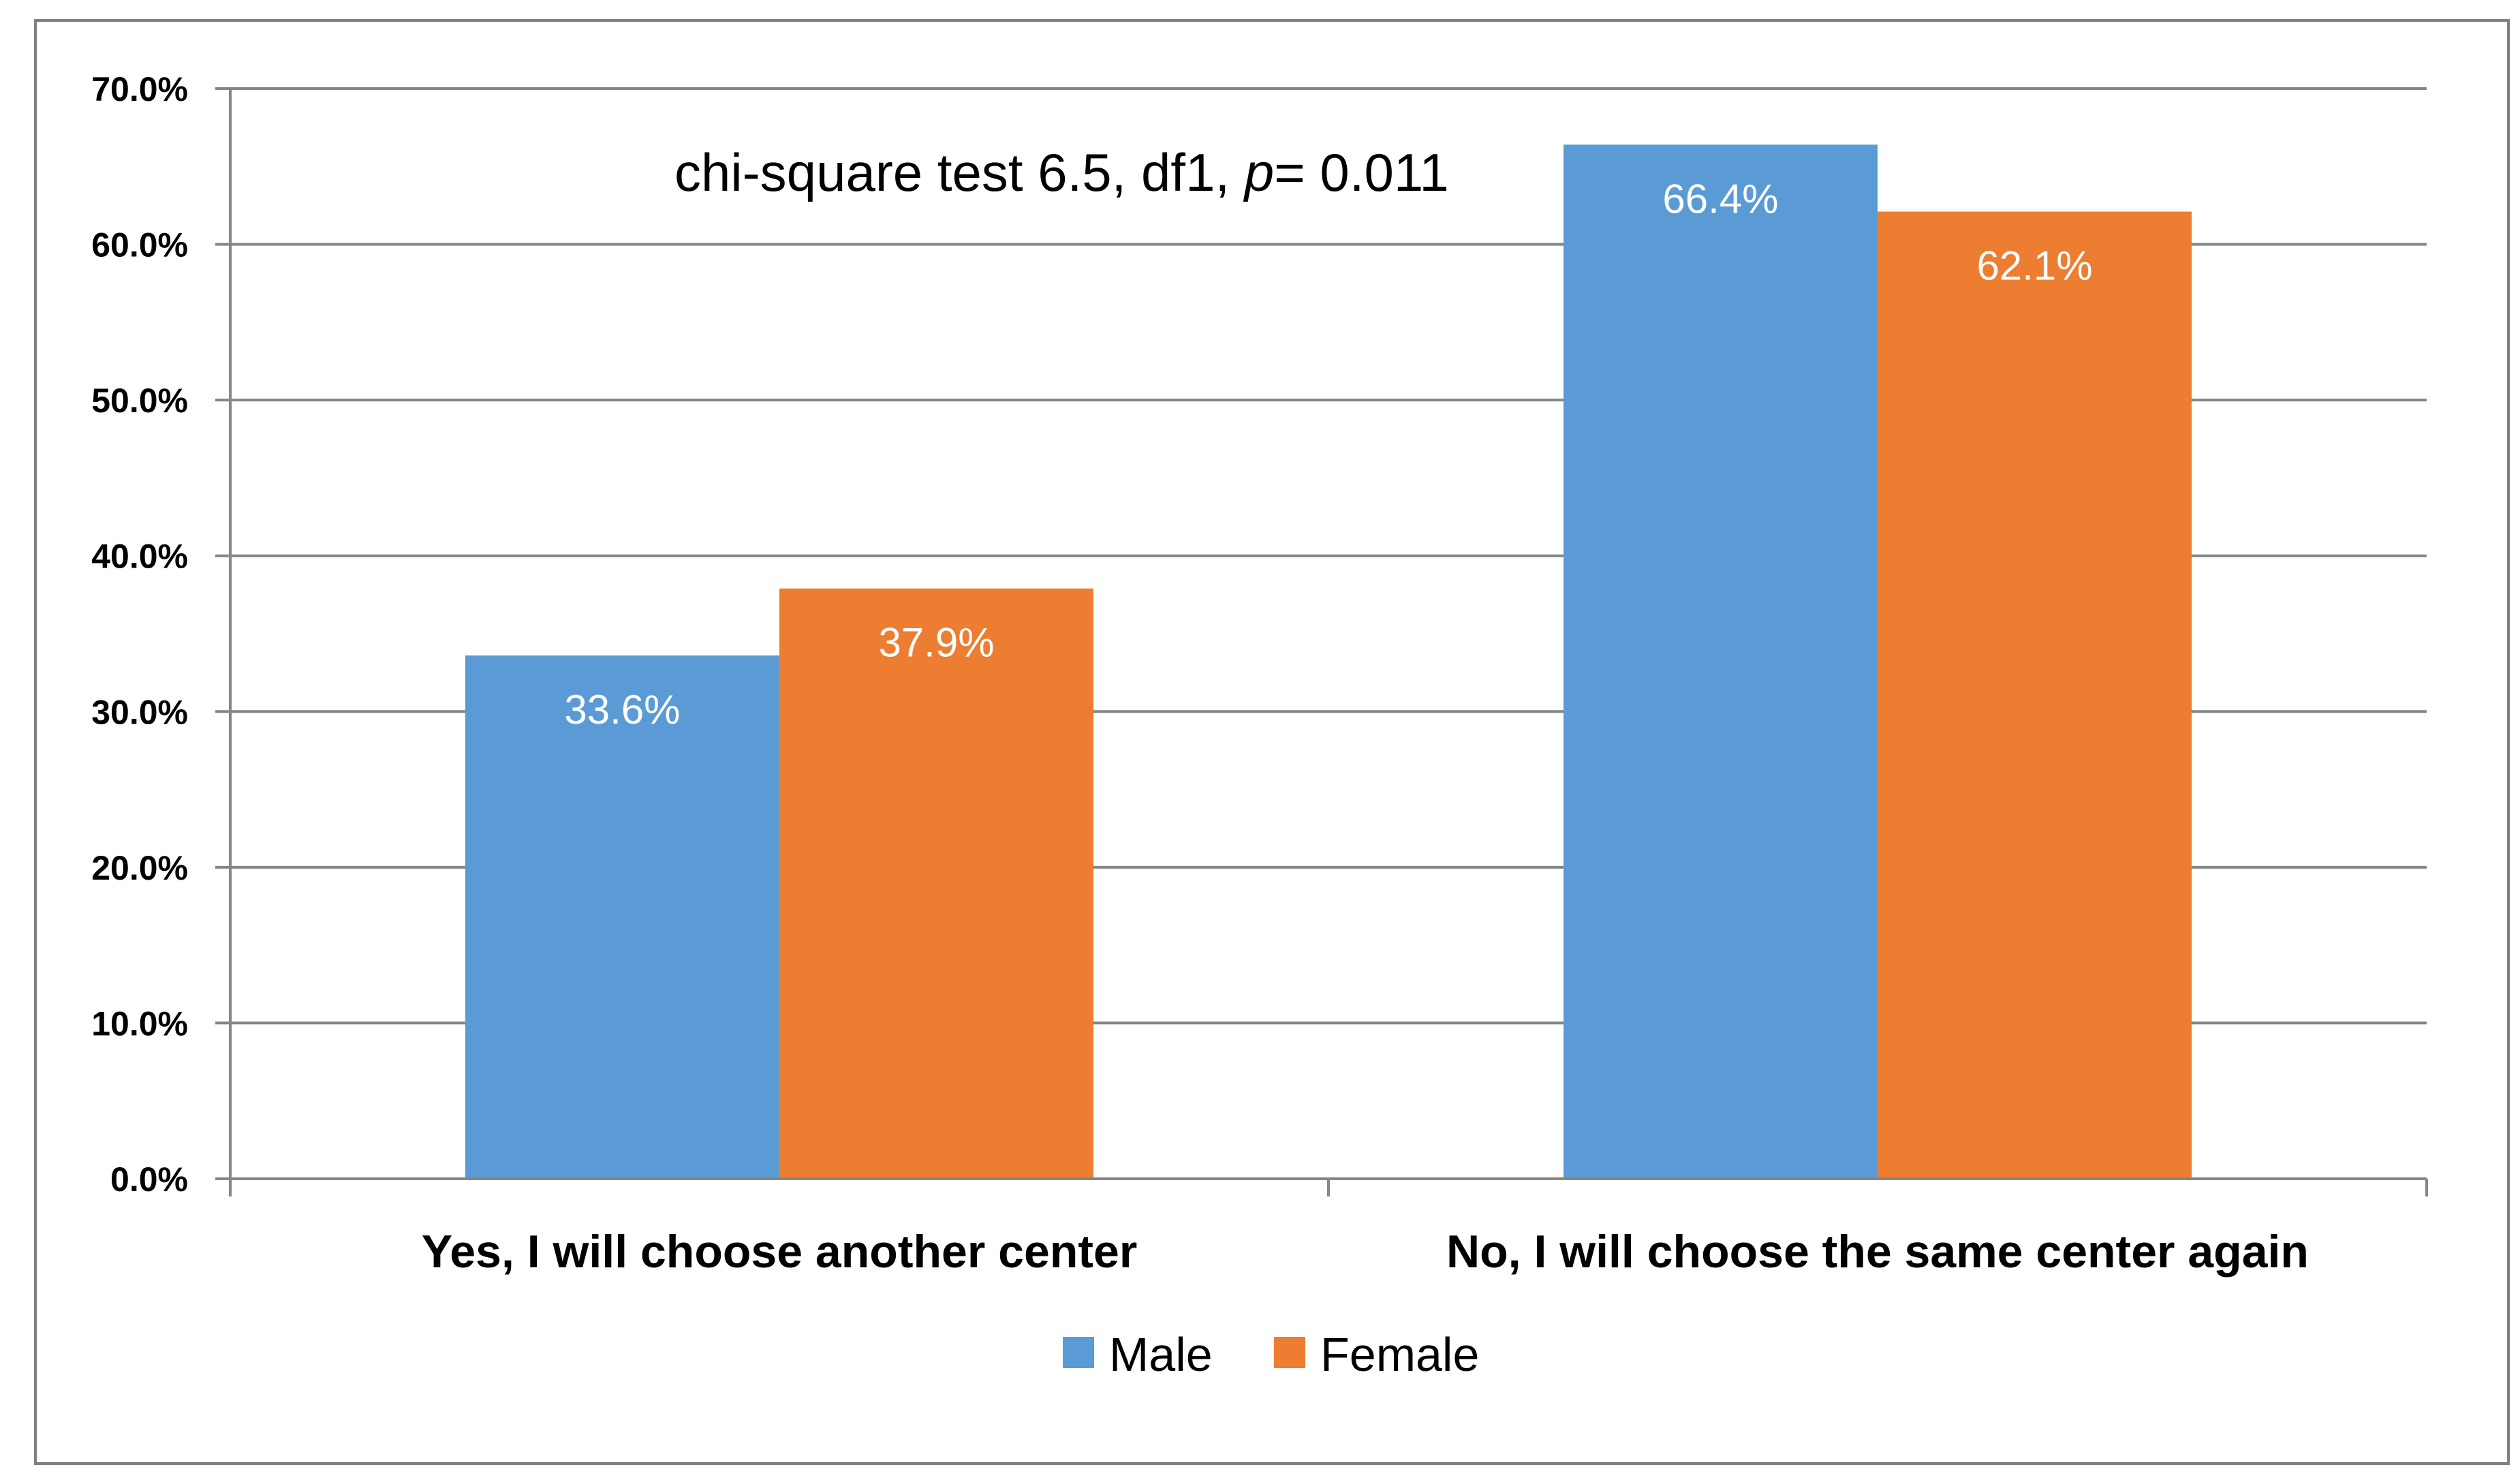  I want to click on legend-swatch-female, so click(1289, 1352).